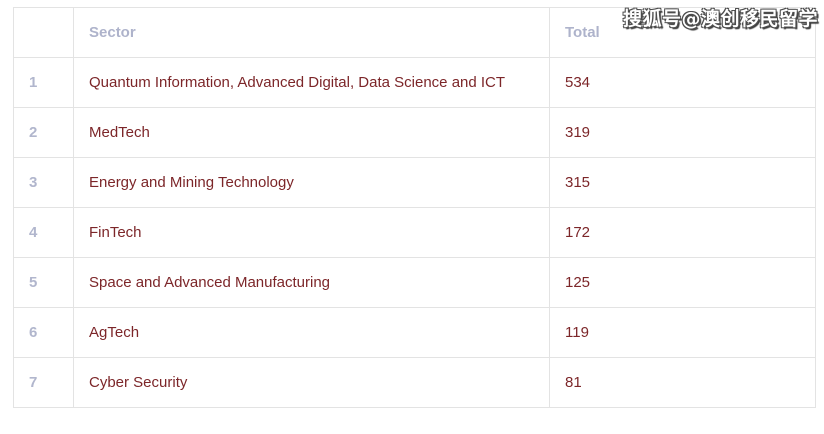 The height and width of the screenshot is (434, 824). I want to click on total-value: 81, so click(682, 382).